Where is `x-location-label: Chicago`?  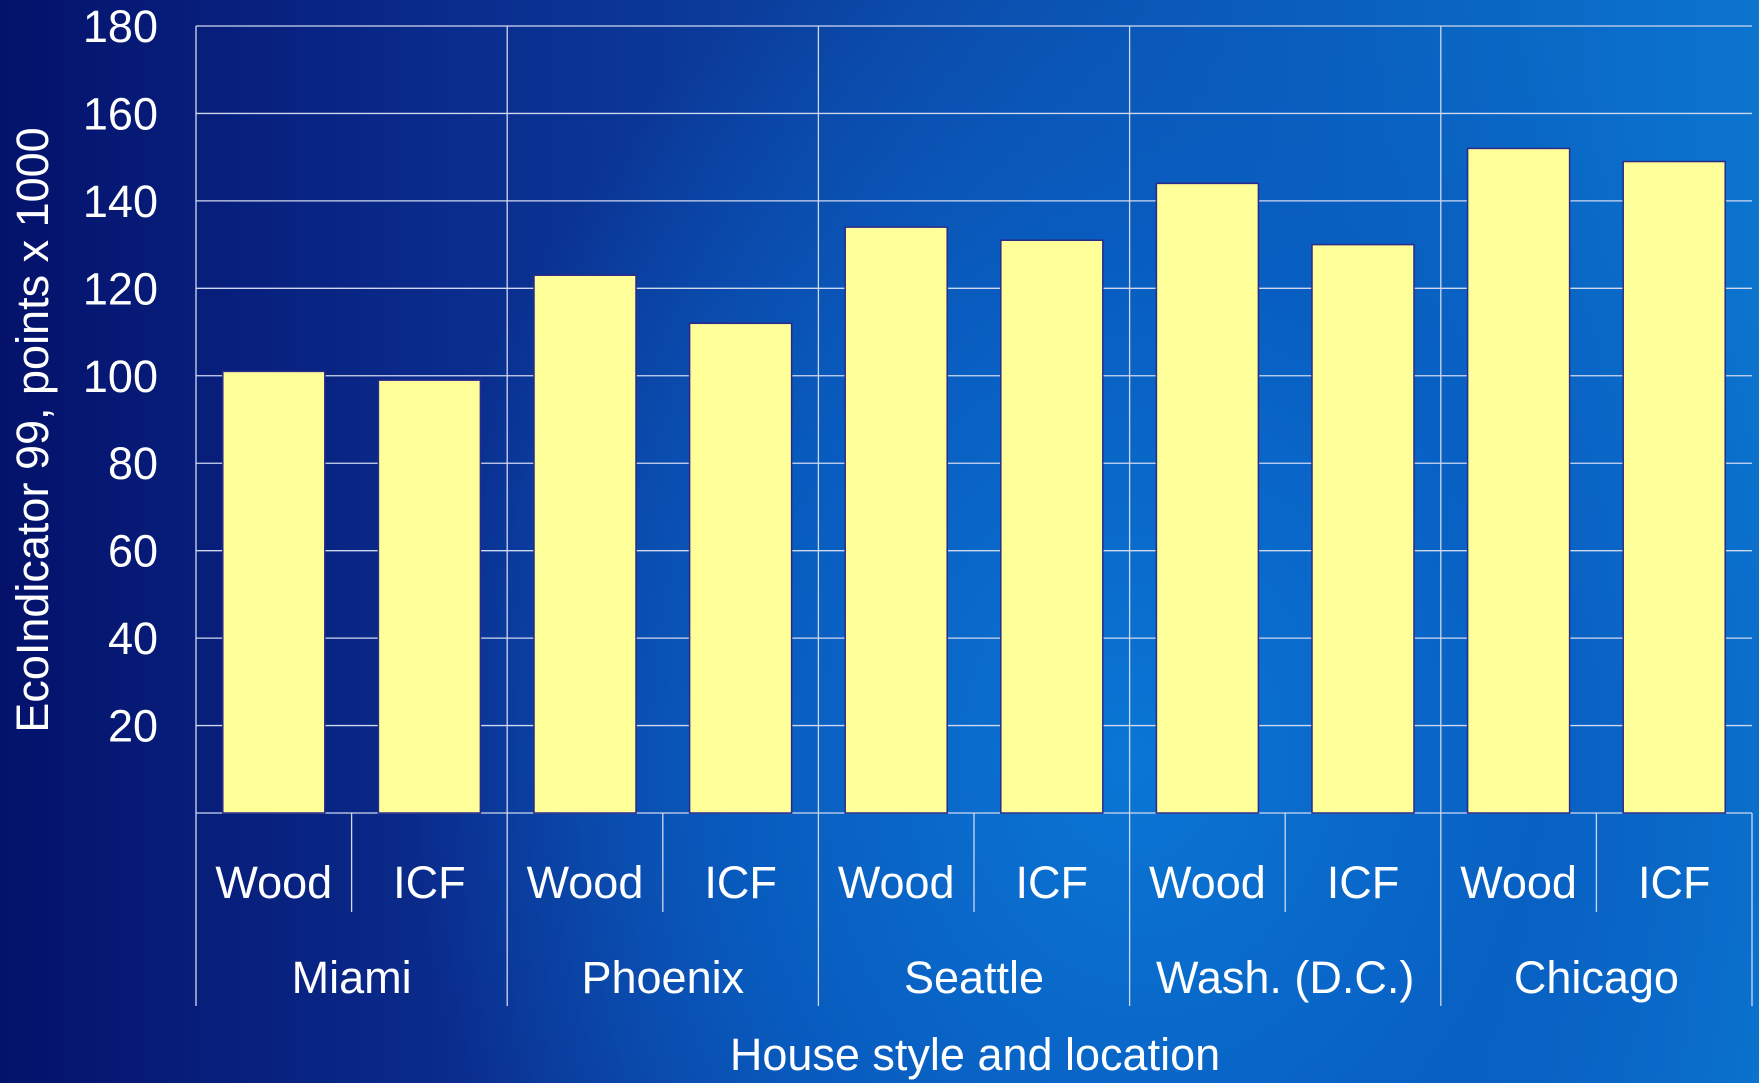
x-location-label: Chicago is located at coordinates (1596, 977).